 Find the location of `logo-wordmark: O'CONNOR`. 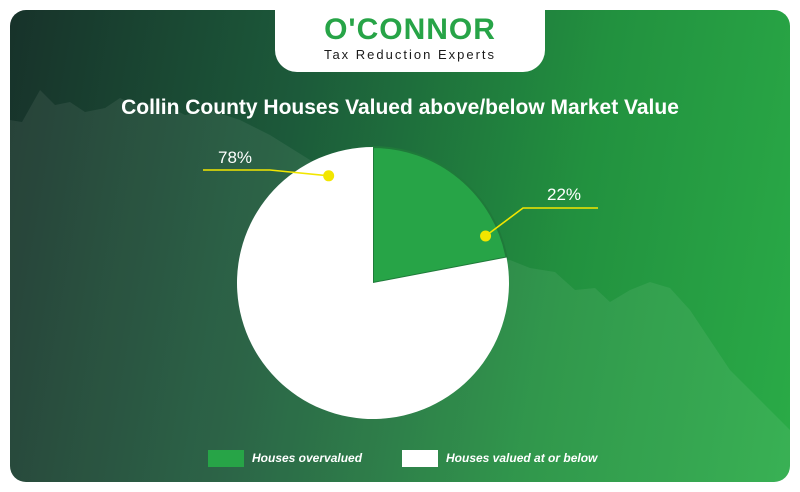

logo-wordmark: O'CONNOR is located at coordinates (410, 29).